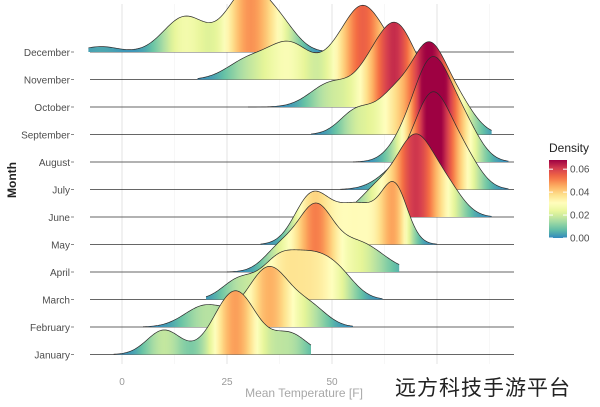 Image resolution: width=600 pixels, height=407 pixels. What do you see at coordinates (580, 193) in the screenshot?
I see `legend-tick-label: 0.04` at bounding box center [580, 193].